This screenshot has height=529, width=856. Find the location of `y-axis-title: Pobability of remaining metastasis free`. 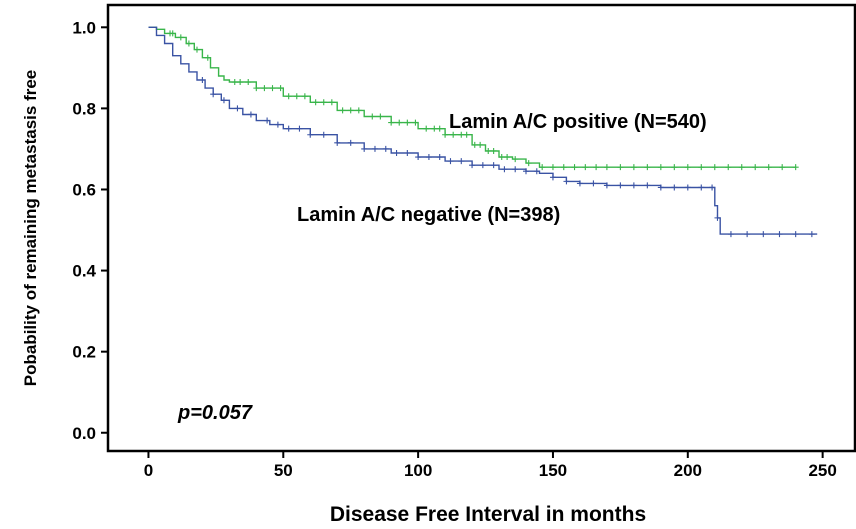

y-axis-title: Pobability of remaining metastasis free is located at coordinates (30, 228).